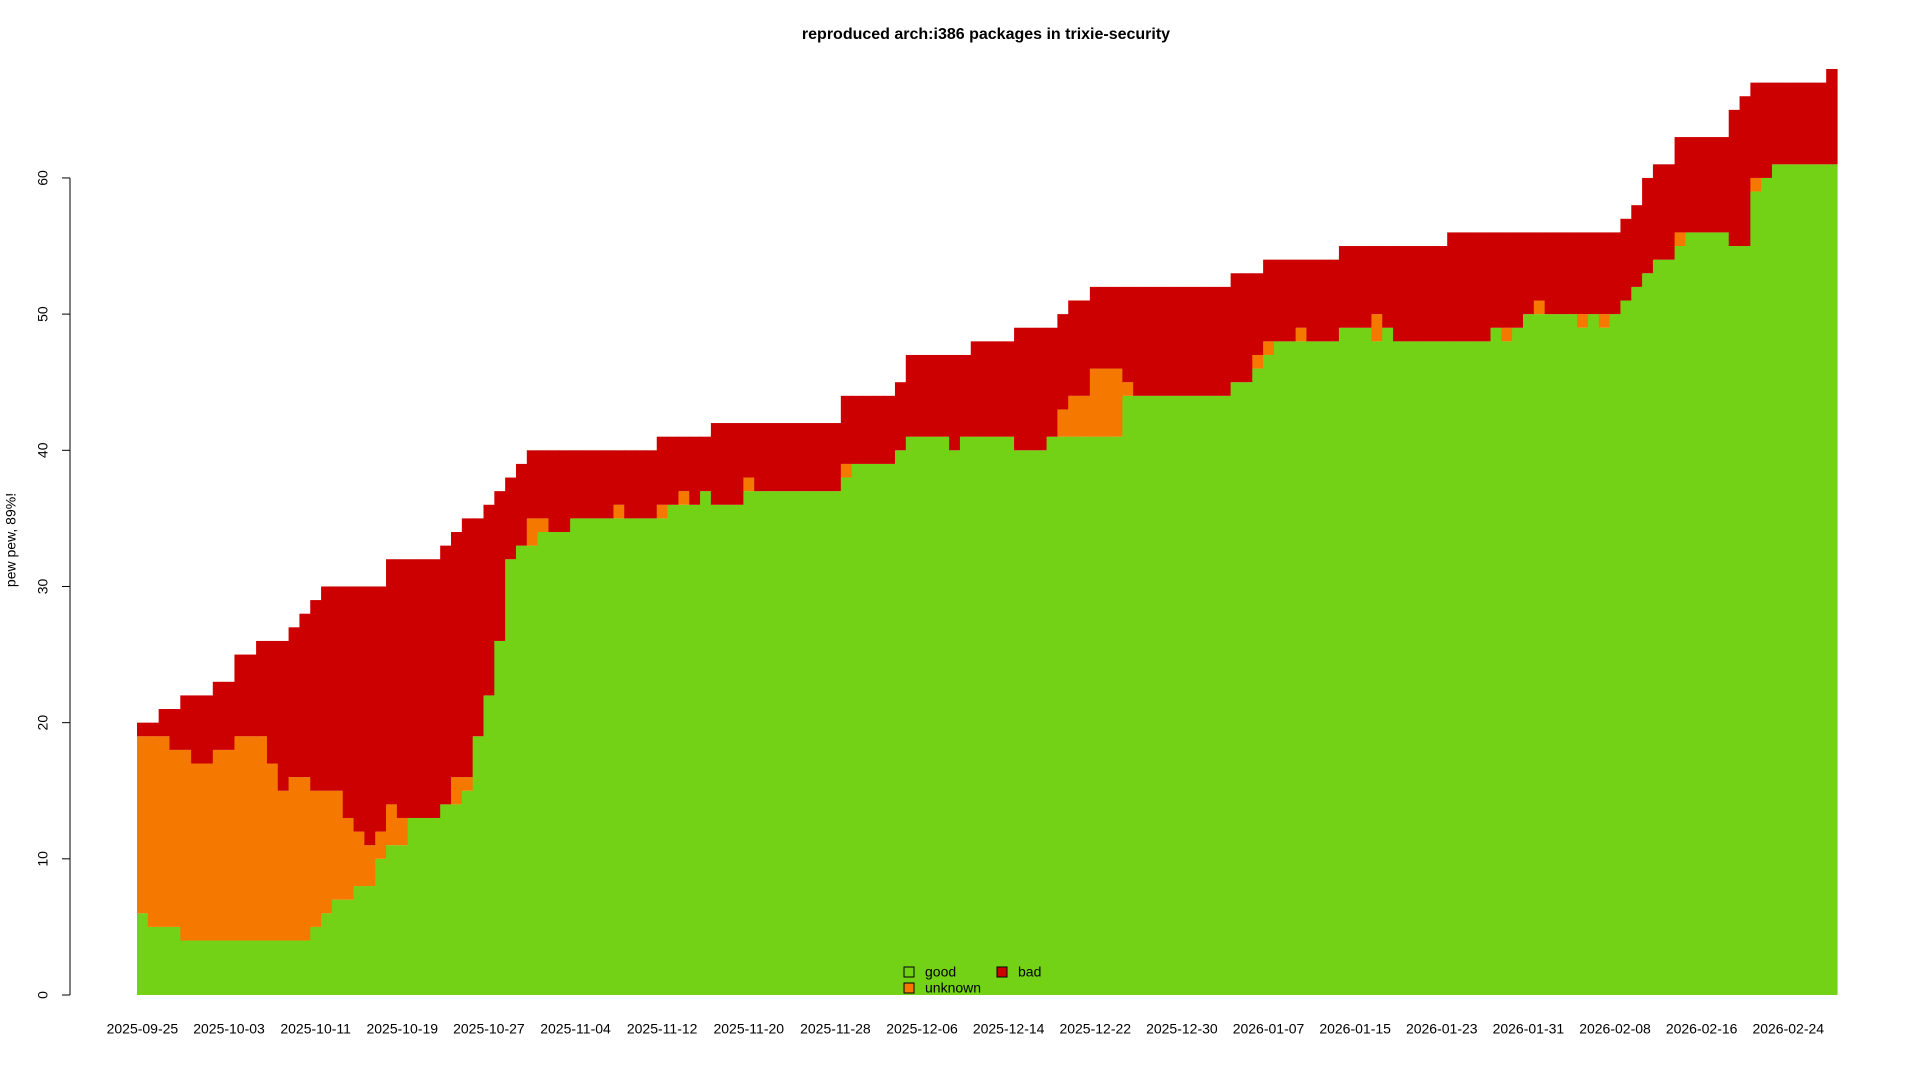 This screenshot has height=1080, width=1920. I want to click on y-axis-label: pew pew, 89%!, so click(11, 540).